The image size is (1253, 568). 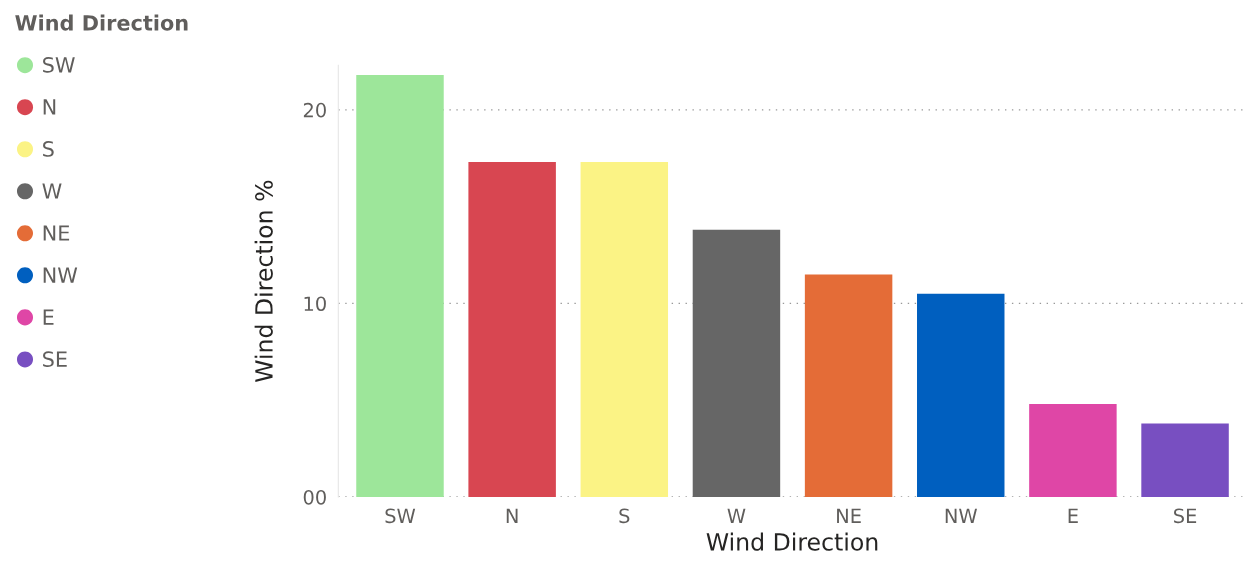 I want to click on y-axis-title: Wind Direction %, so click(x=263, y=281).